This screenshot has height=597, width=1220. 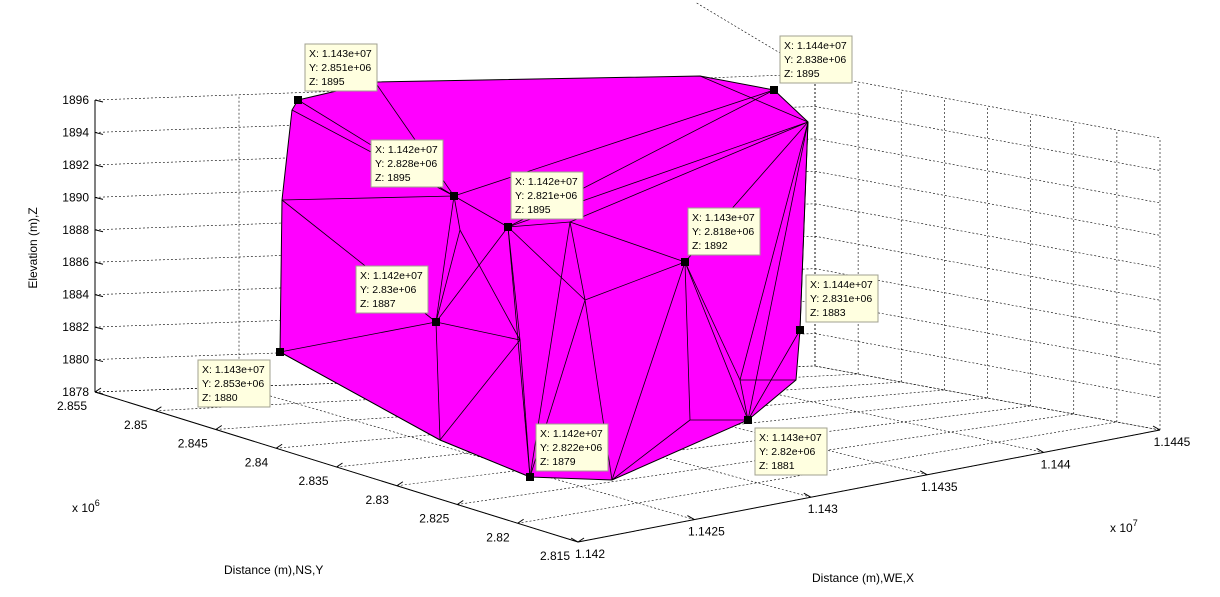 I want to click on axis-line, so click(x=869, y=486).